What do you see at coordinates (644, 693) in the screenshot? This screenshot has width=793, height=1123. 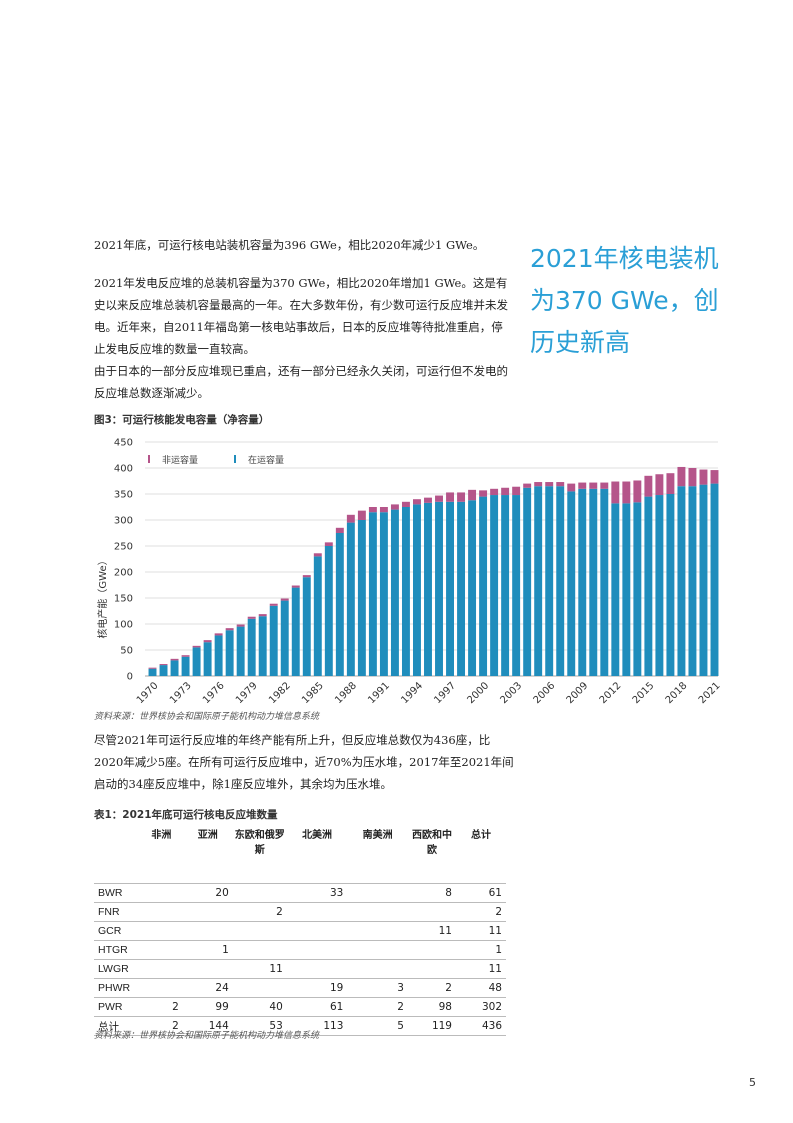 I see `chart-x-tick-label: 2015` at bounding box center [644, 693].